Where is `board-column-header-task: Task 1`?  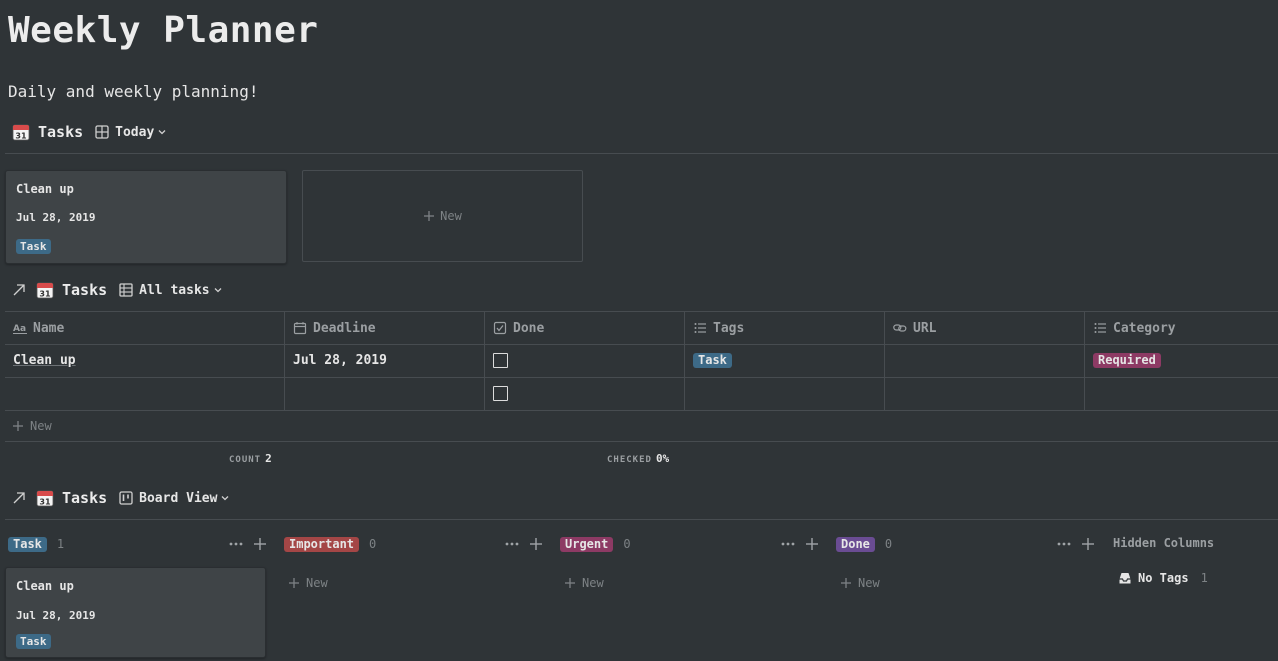
board-column-header-task: Task 1 is located at coordinates (137, 544).